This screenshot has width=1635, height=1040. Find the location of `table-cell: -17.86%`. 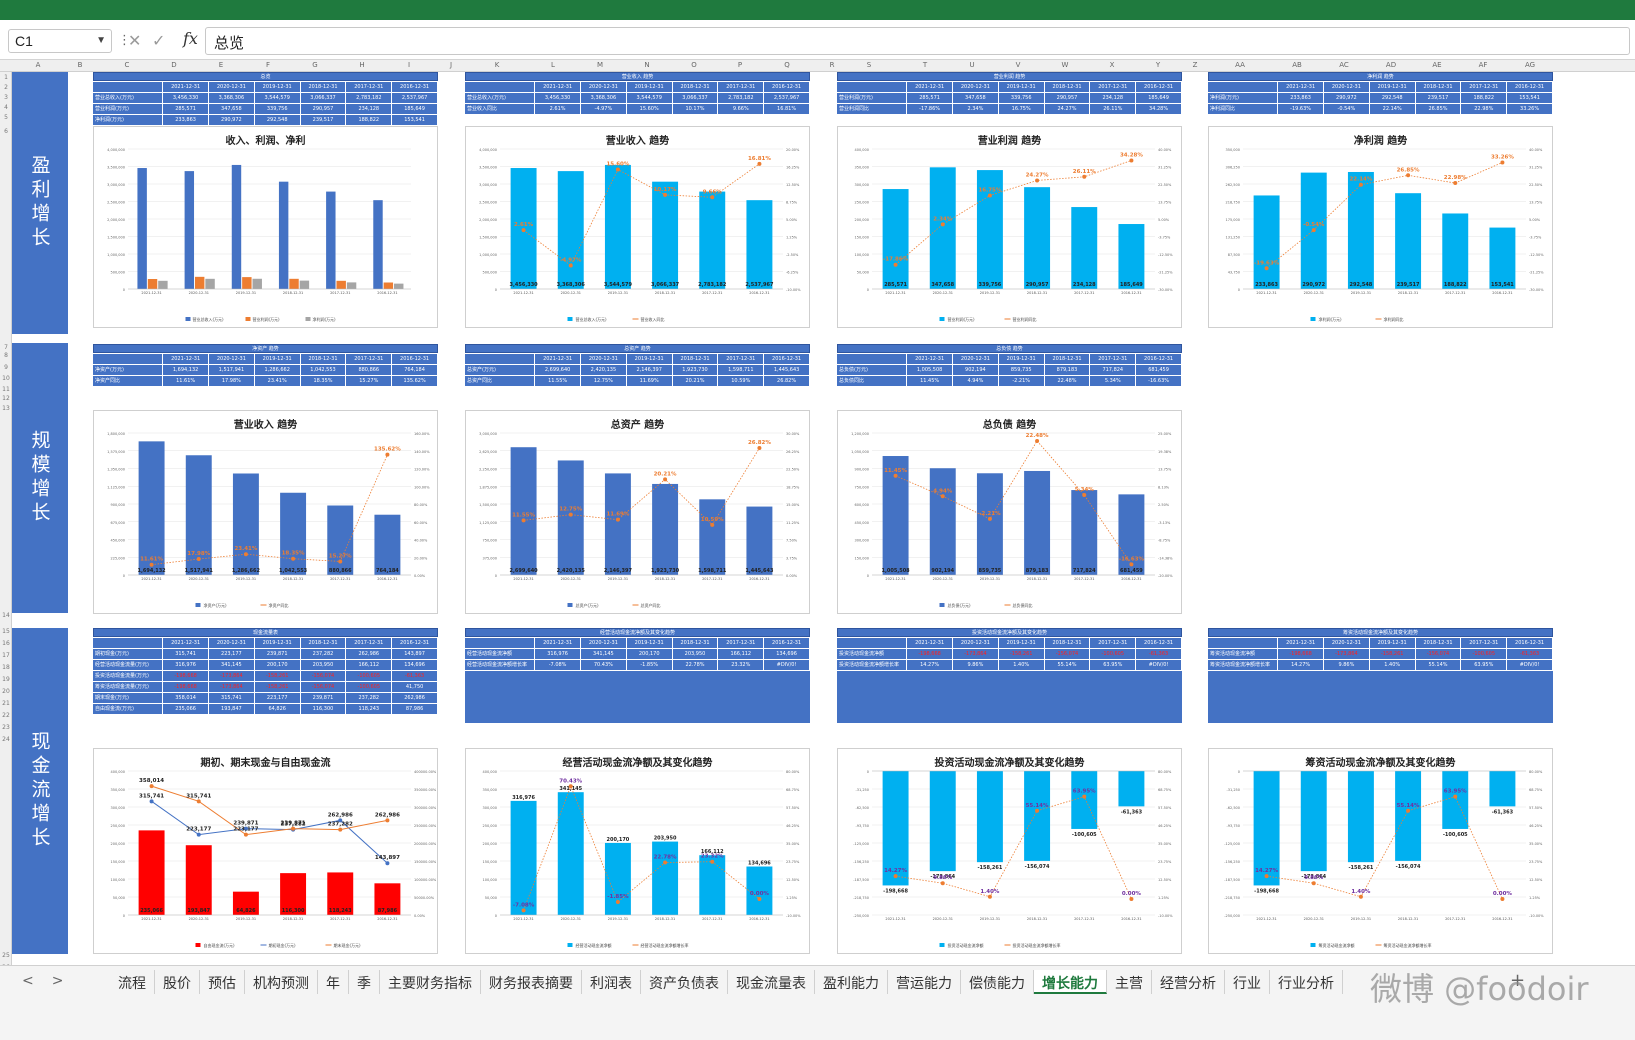

table-cell: -17.86% is located at coordinates (929, 109).